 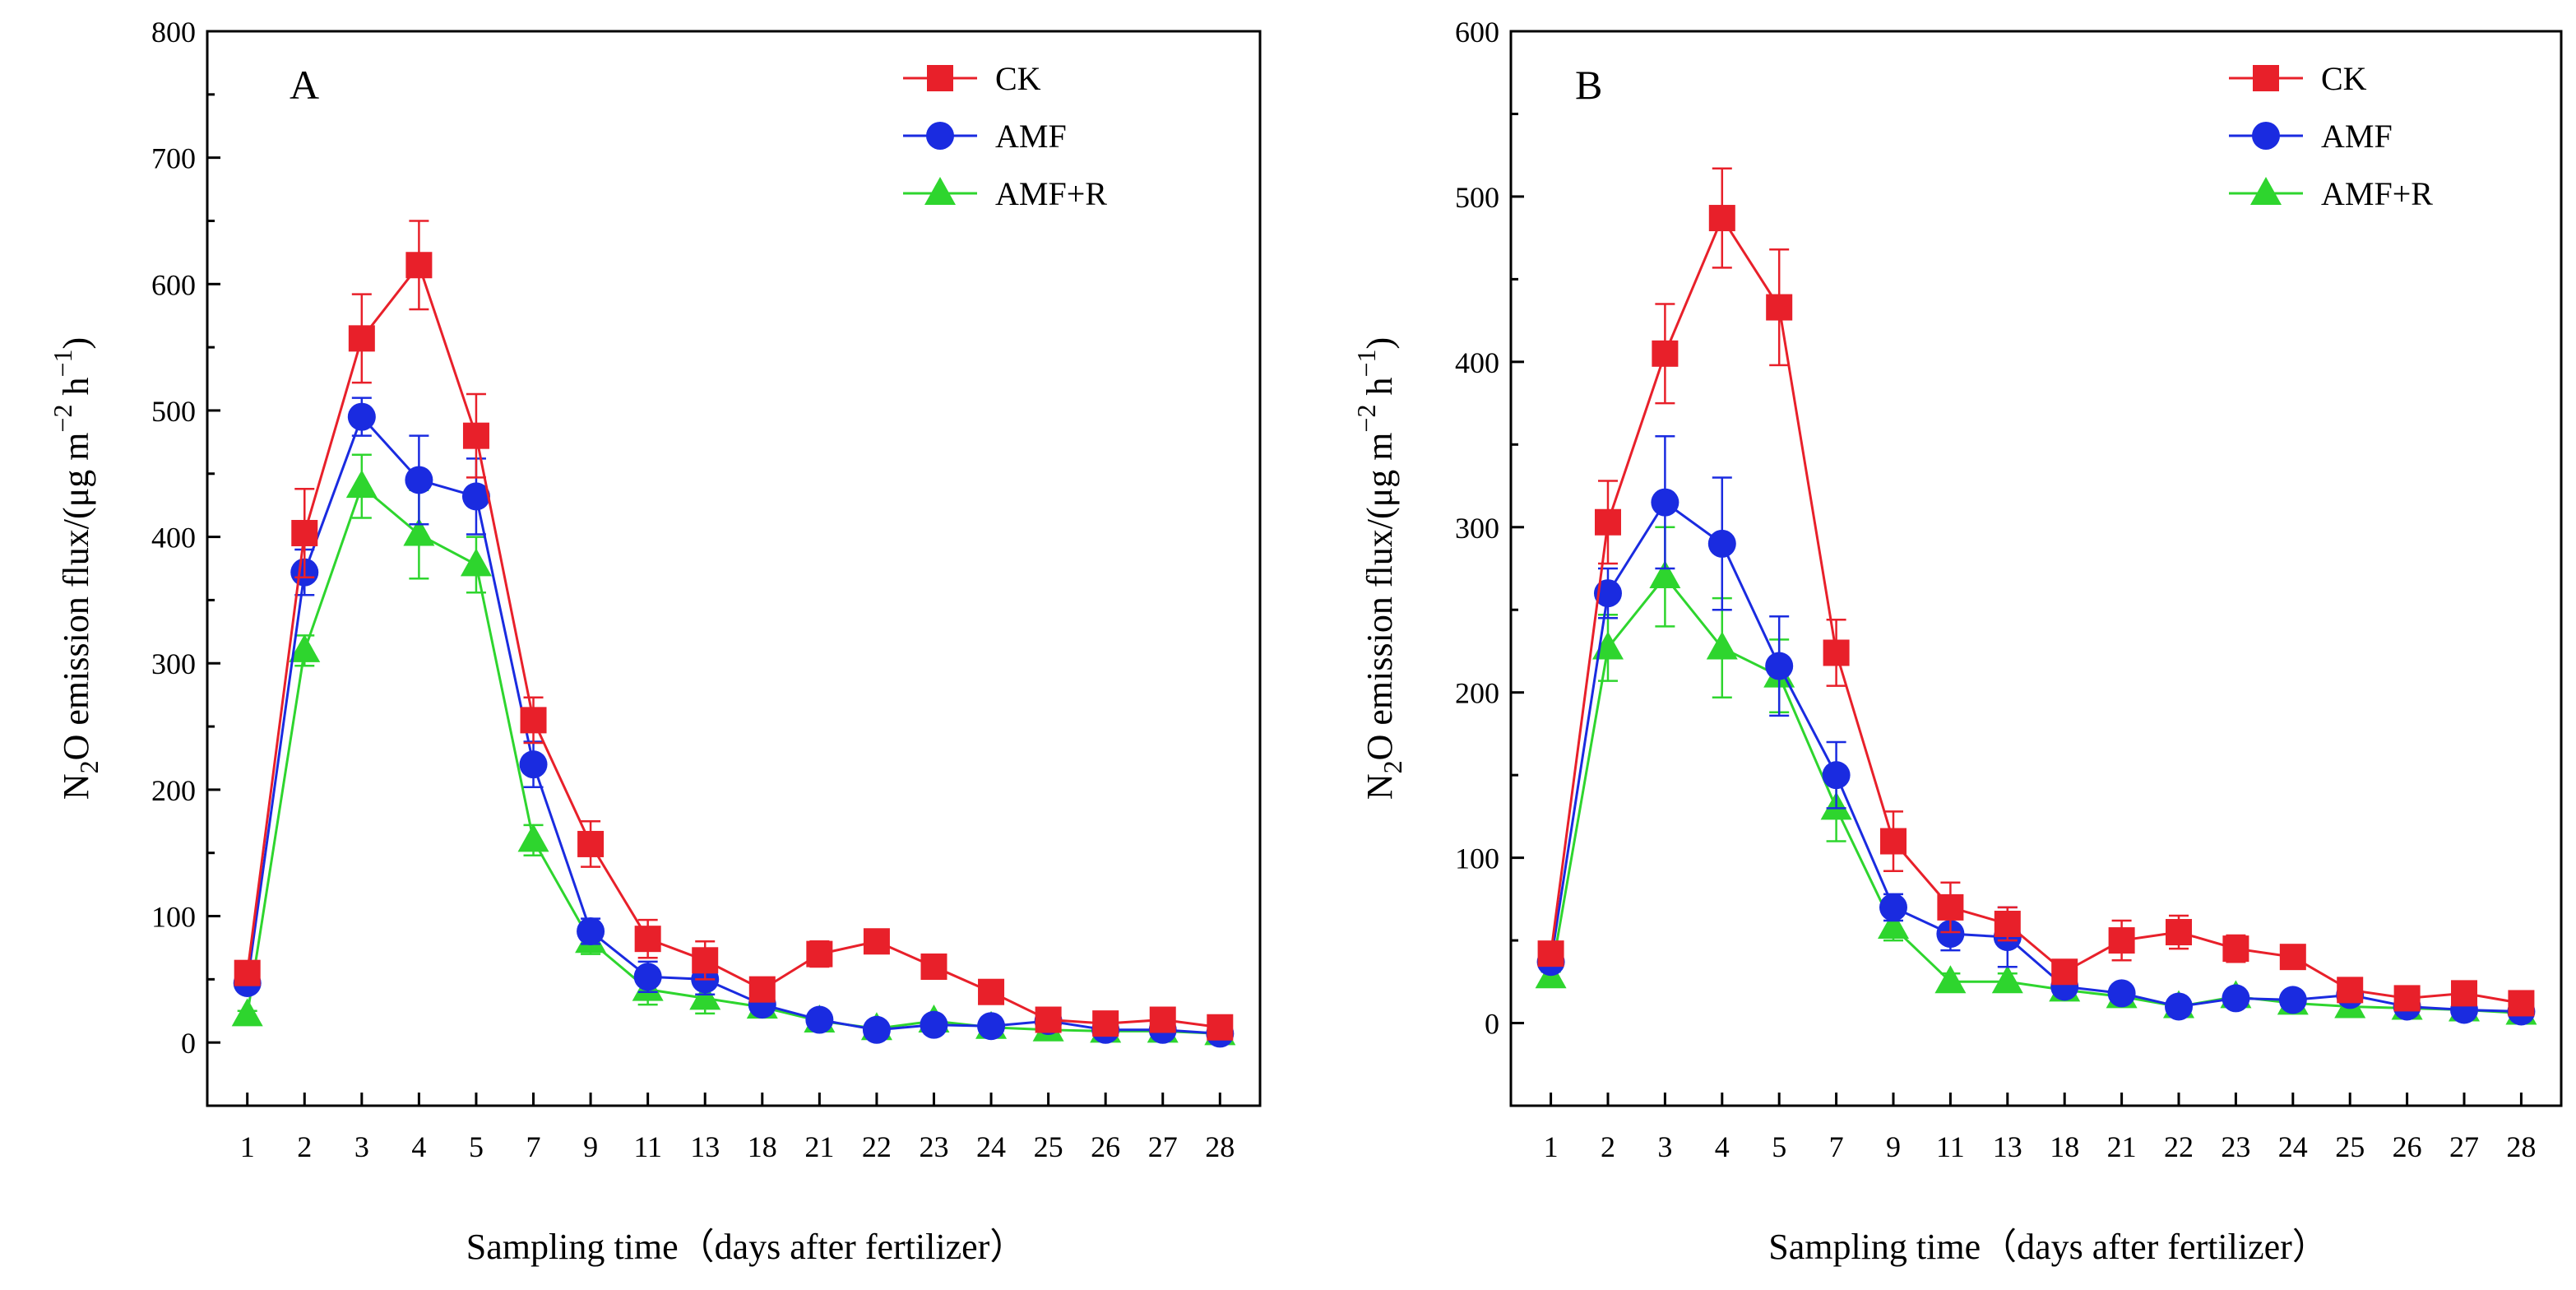 What do you see at coordinates (419, 1146) in the screenshot?
I see `x-tick-label: 4` at bounding box center [419, 1146].